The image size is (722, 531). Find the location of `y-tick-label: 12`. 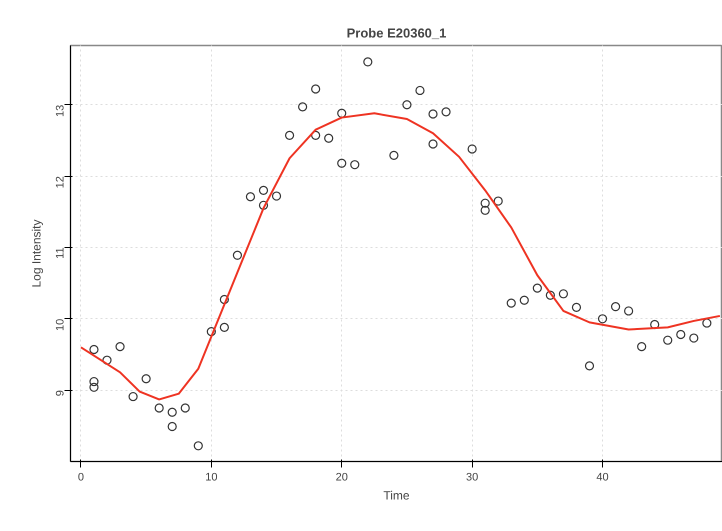

y-tick-label: 12 is located at coordinates (60, 182).